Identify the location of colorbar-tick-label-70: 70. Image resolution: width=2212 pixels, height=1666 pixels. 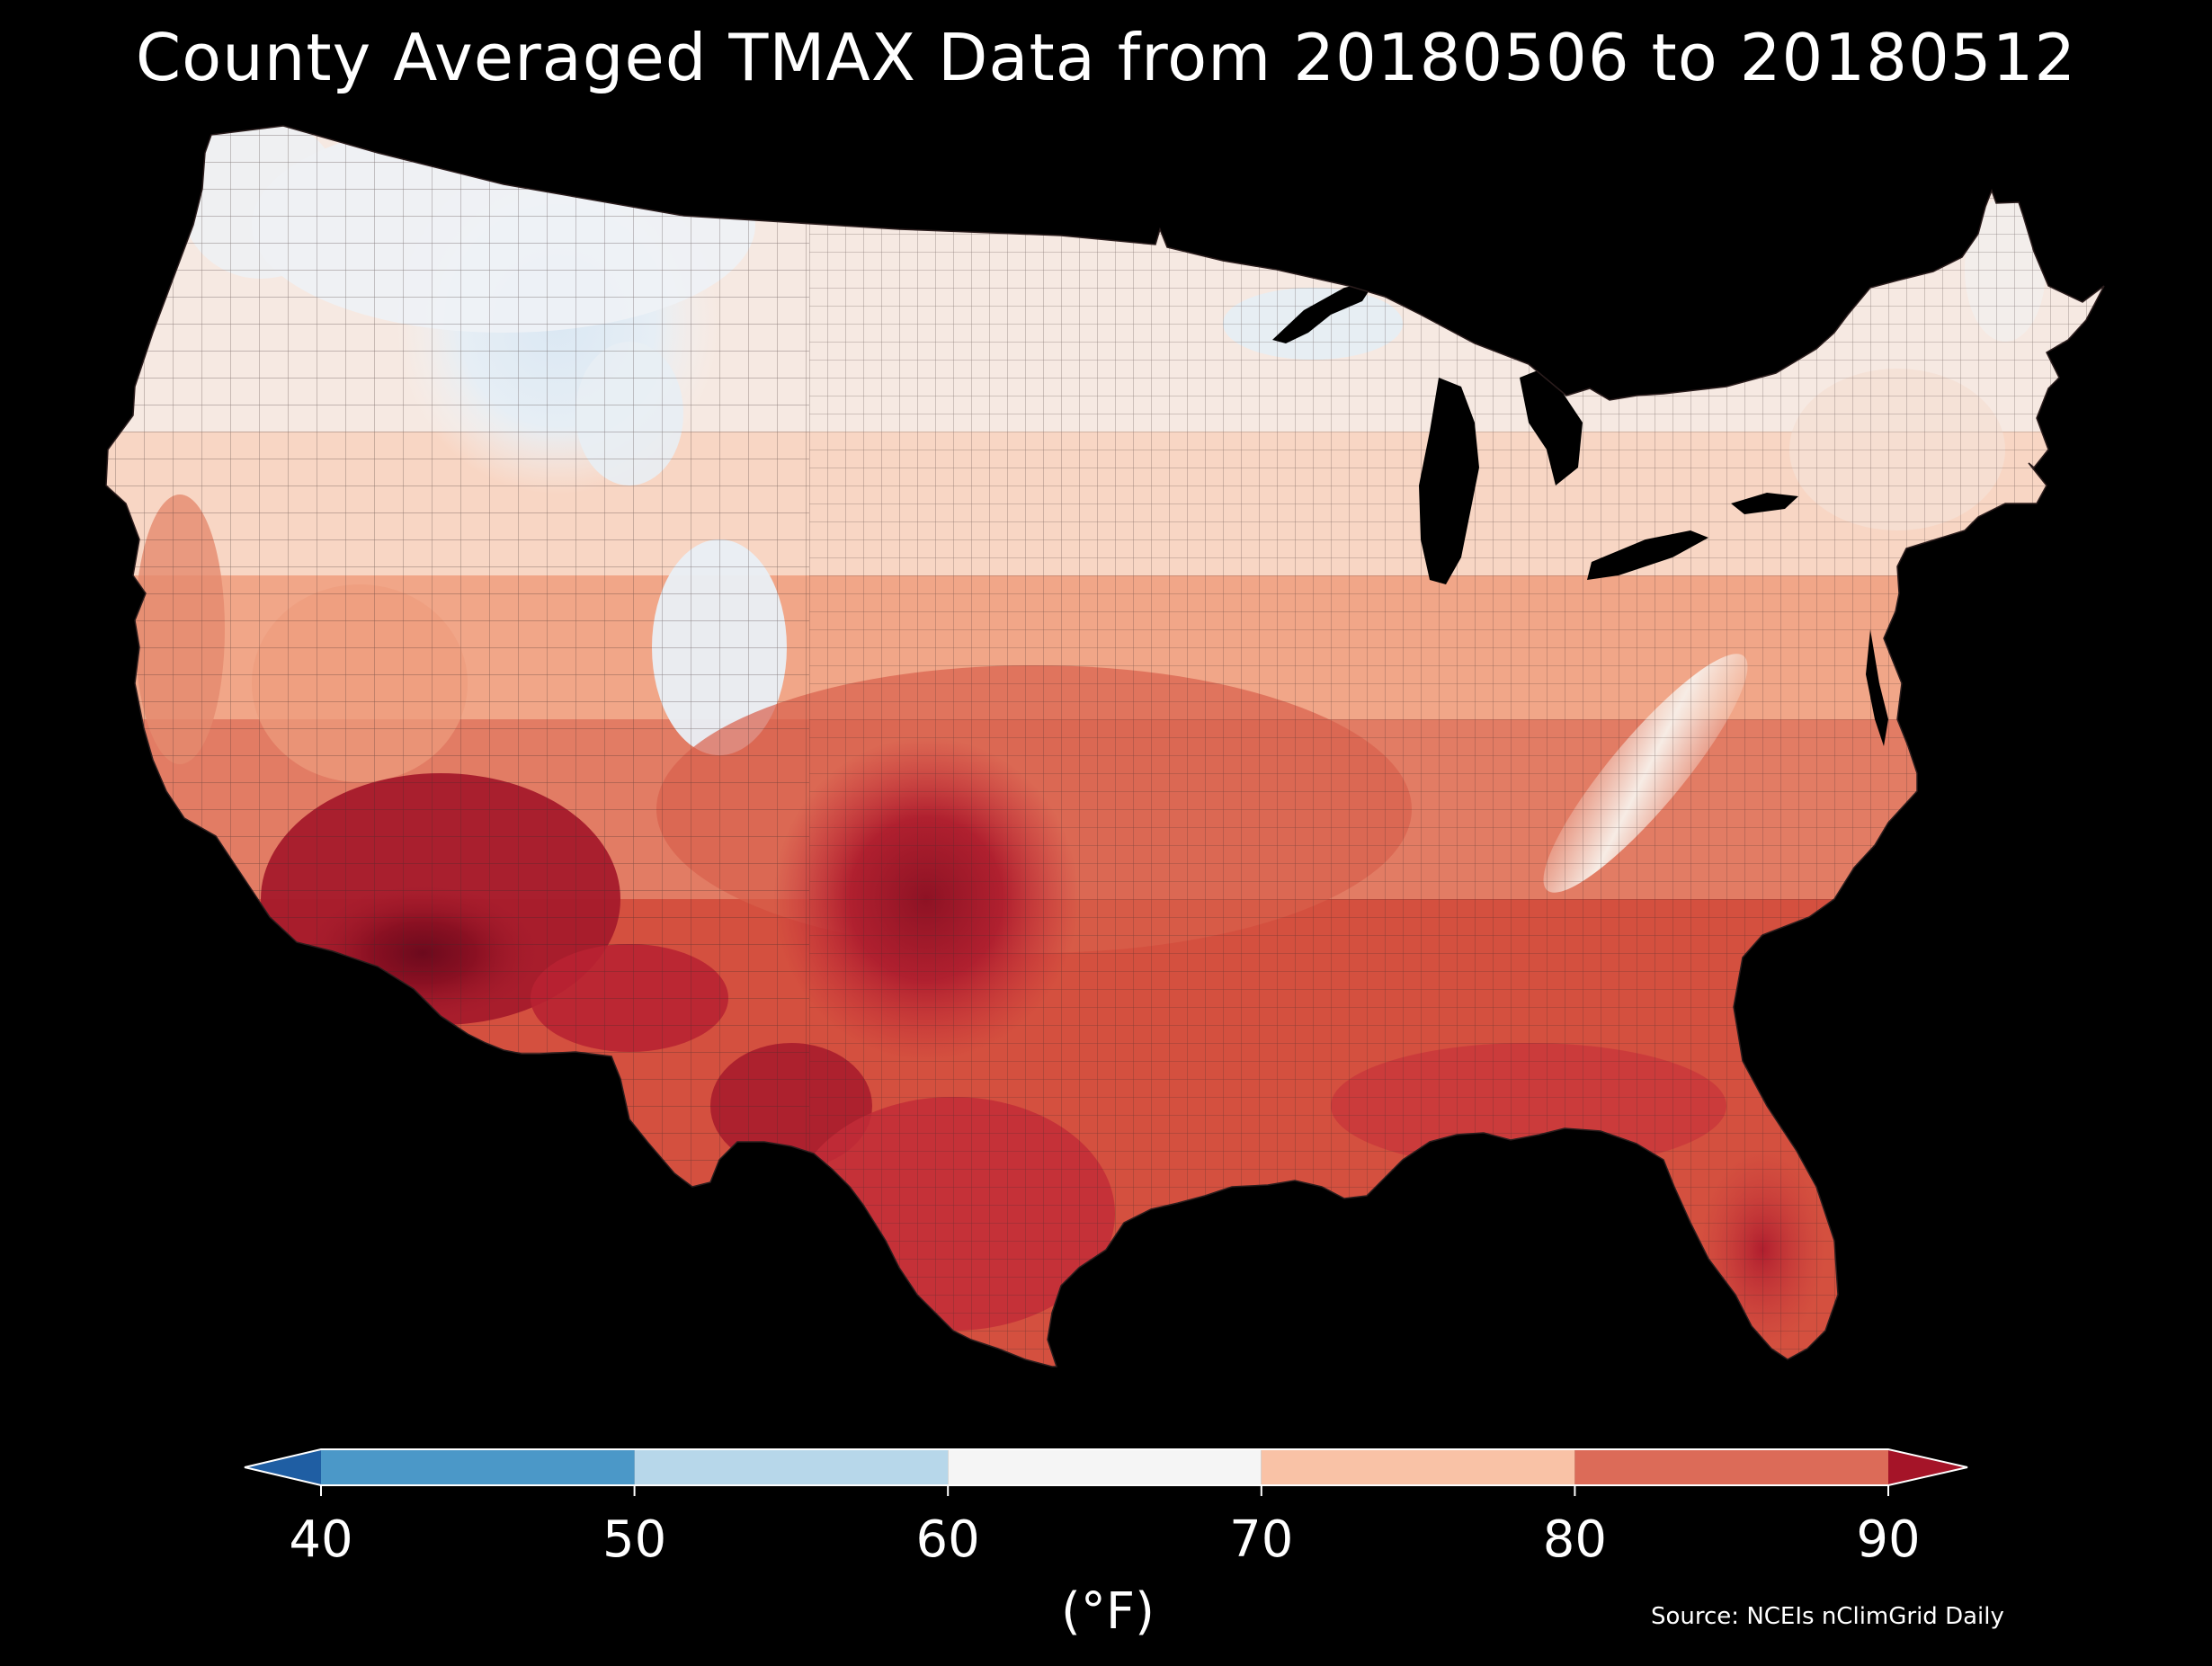
(1261, 1540).